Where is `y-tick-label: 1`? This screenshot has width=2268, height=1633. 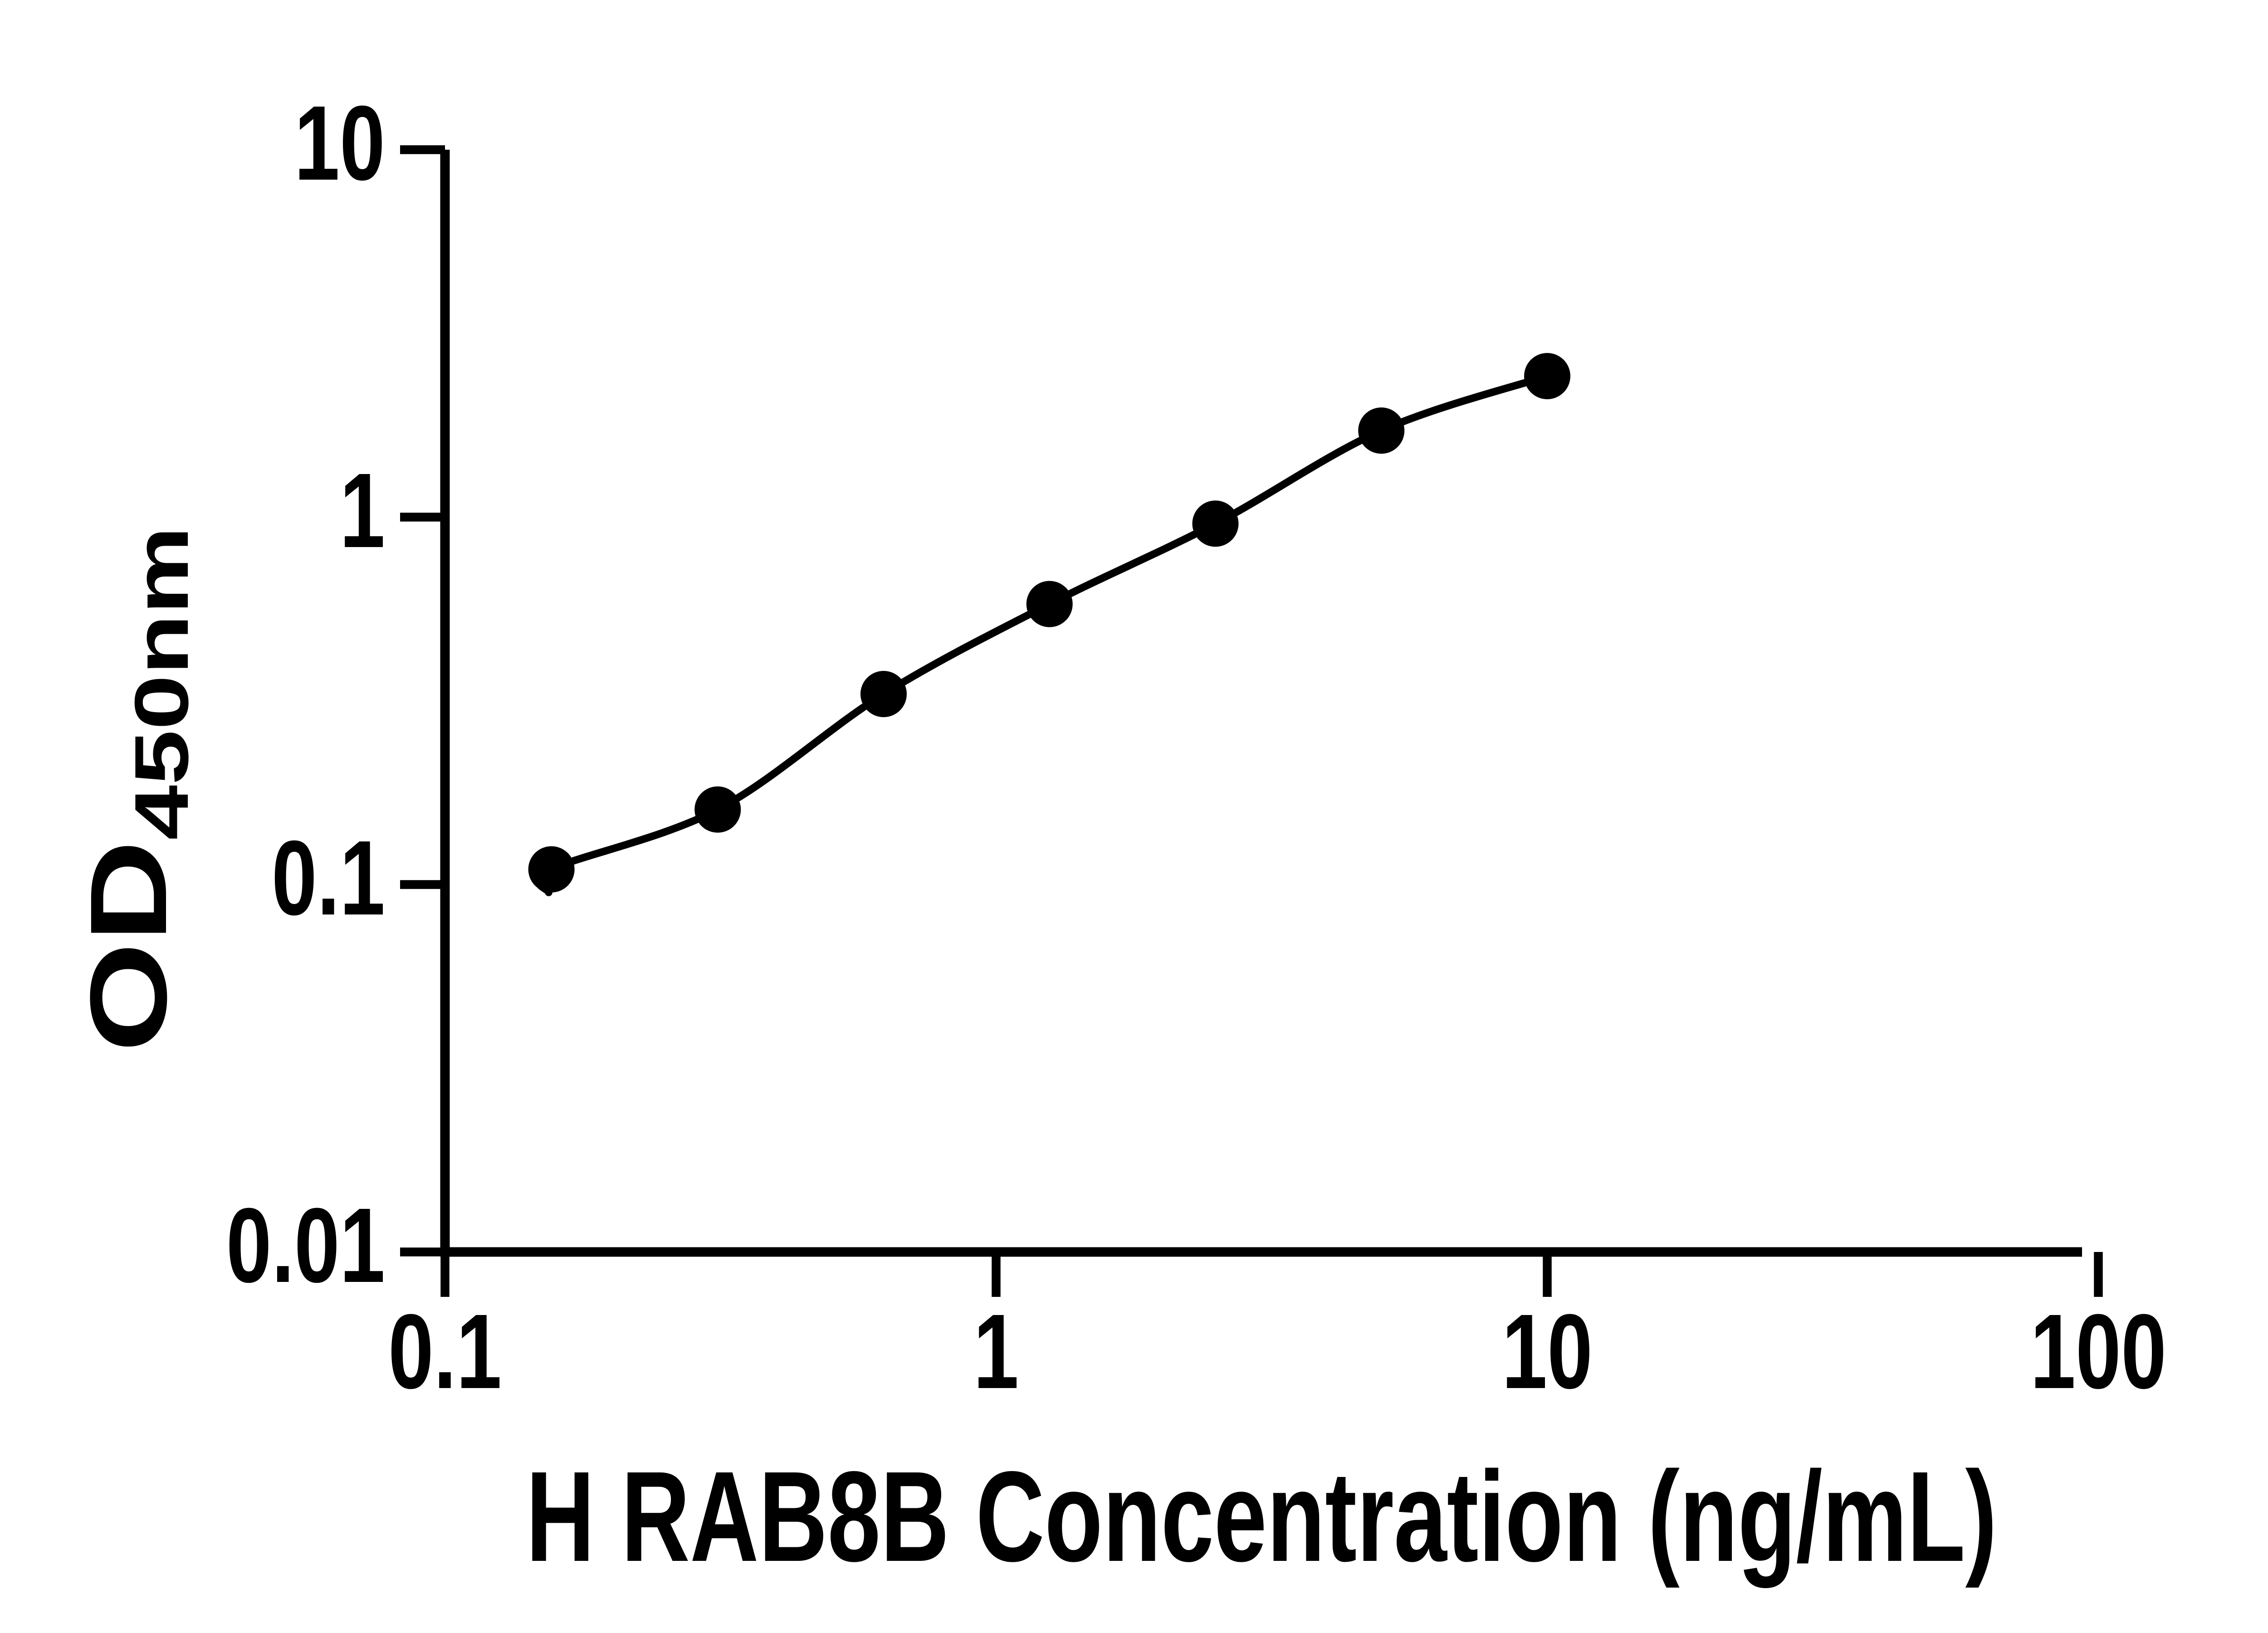 y-tick-label: 1 is located at coordinates (363, 510).